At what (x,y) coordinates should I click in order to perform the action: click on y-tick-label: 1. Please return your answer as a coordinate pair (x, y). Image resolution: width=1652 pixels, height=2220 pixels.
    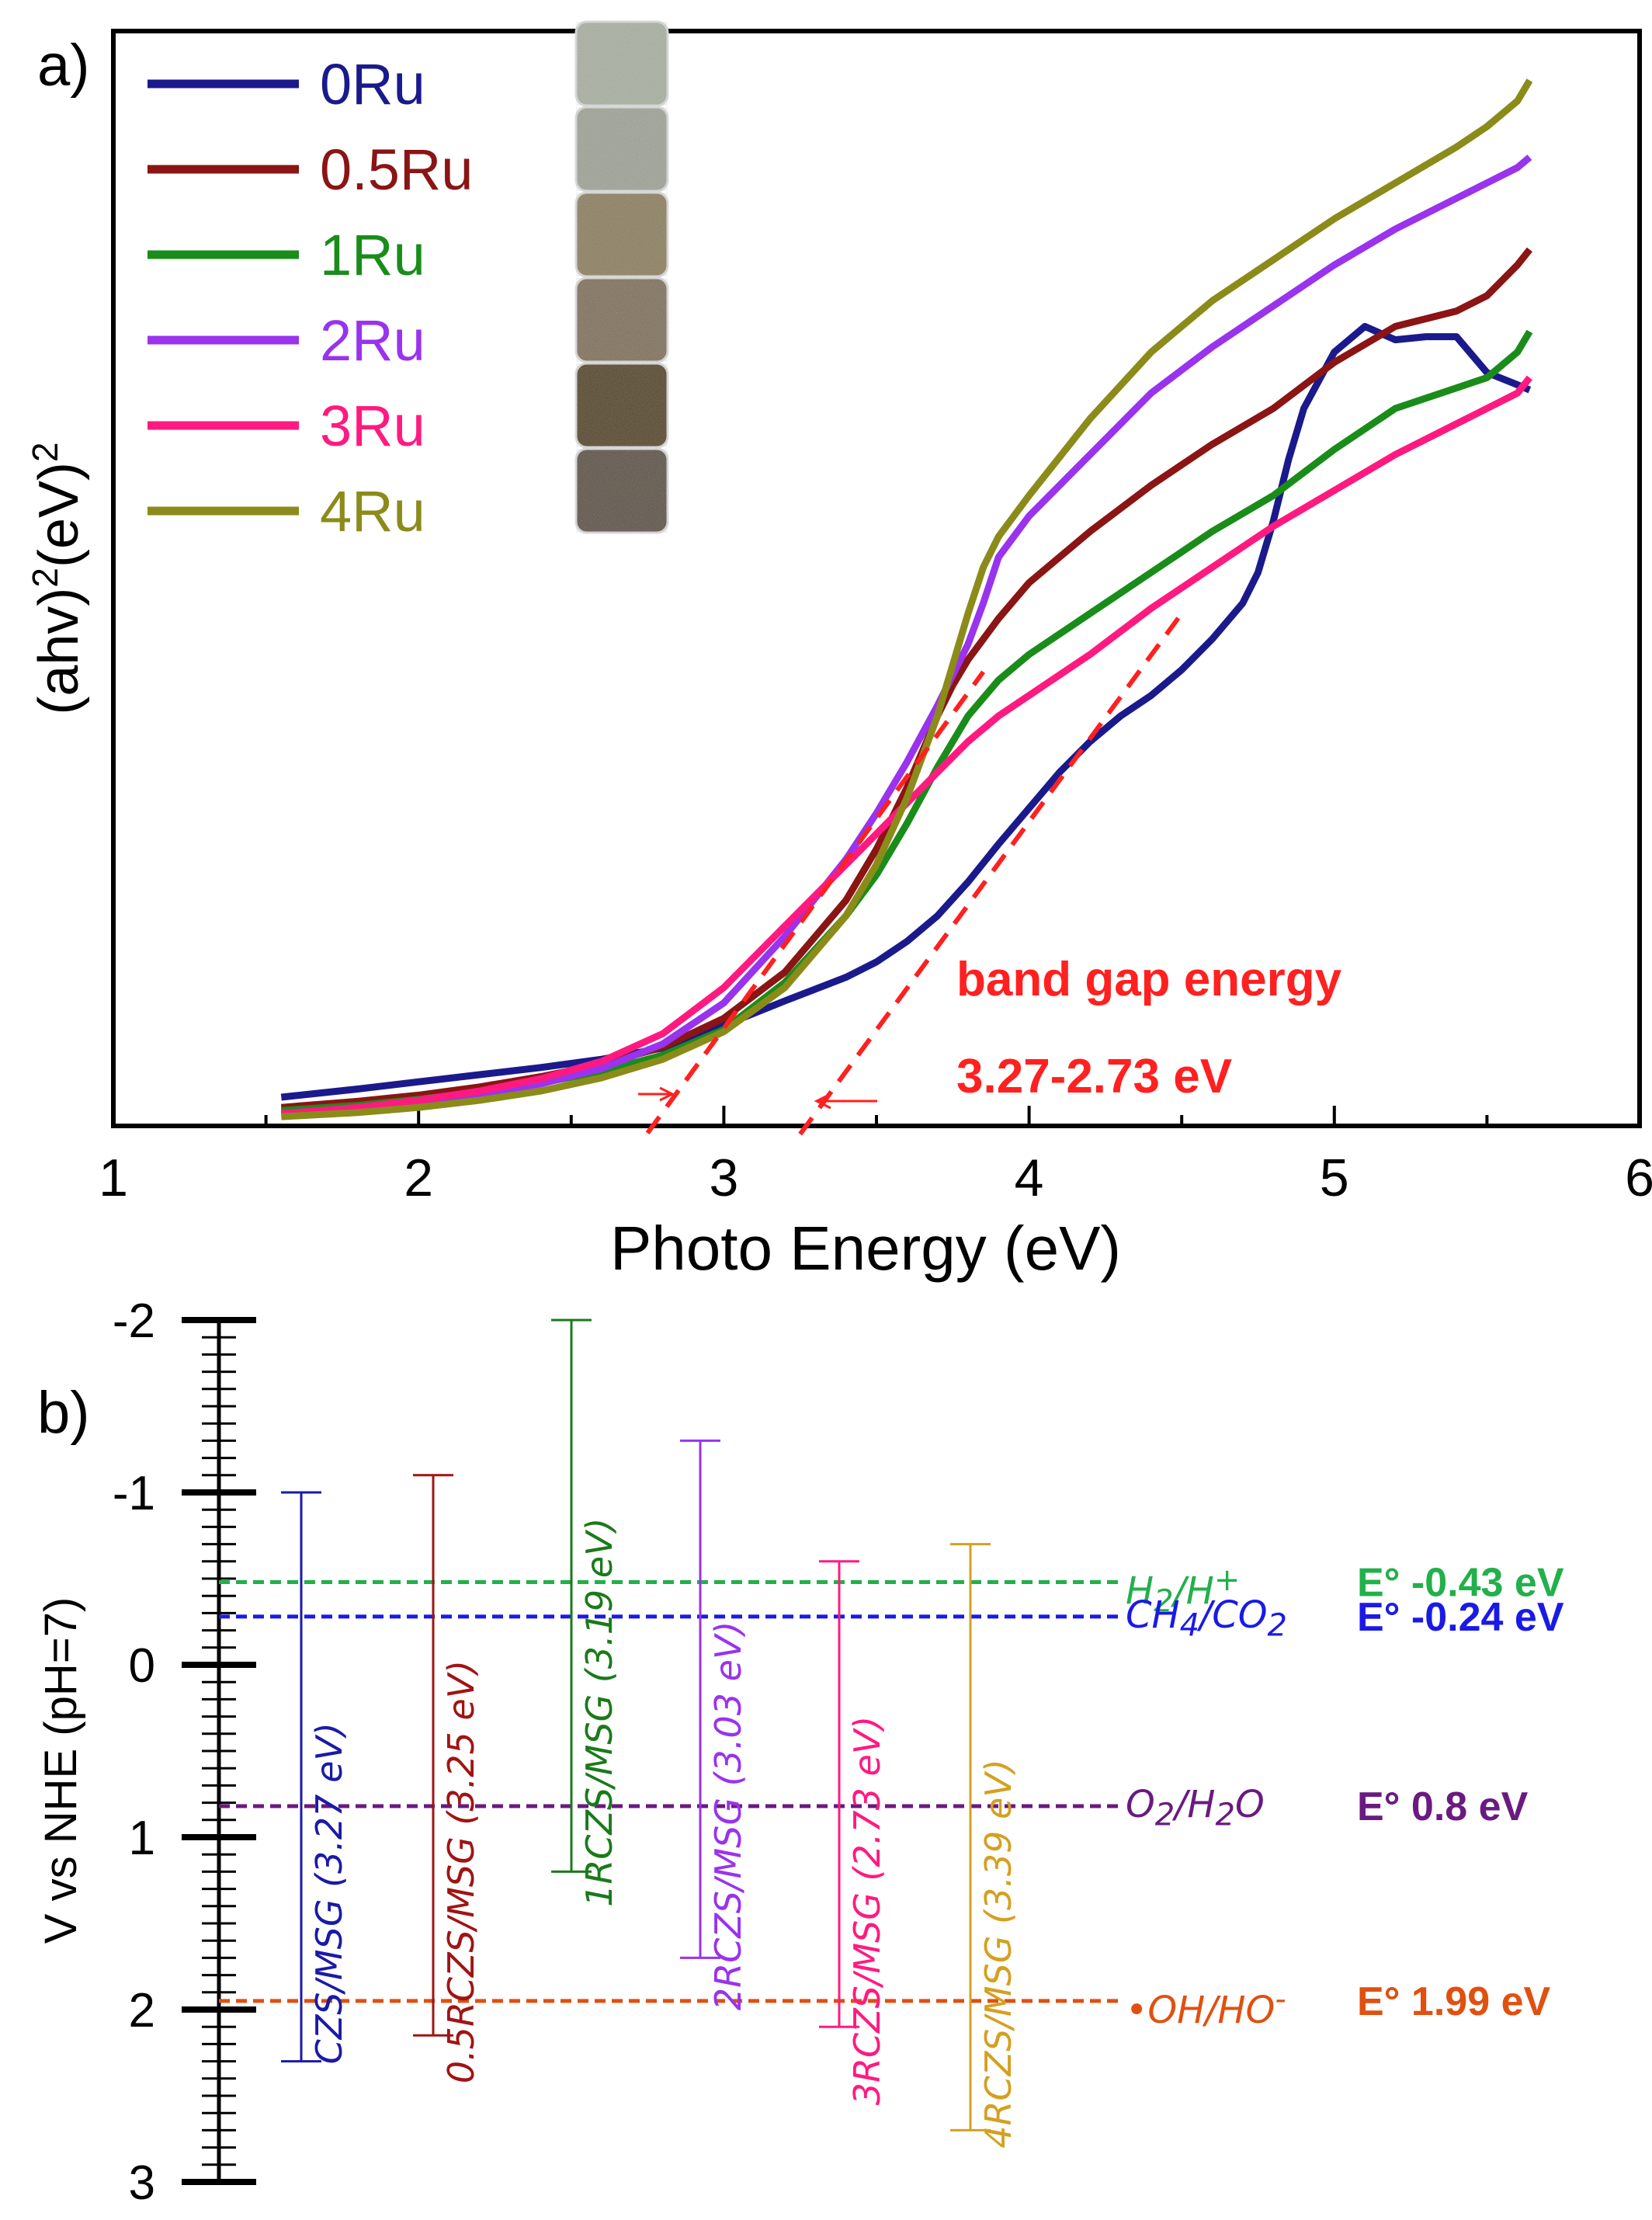
    Looking at the image, I should click on (142, 1838).